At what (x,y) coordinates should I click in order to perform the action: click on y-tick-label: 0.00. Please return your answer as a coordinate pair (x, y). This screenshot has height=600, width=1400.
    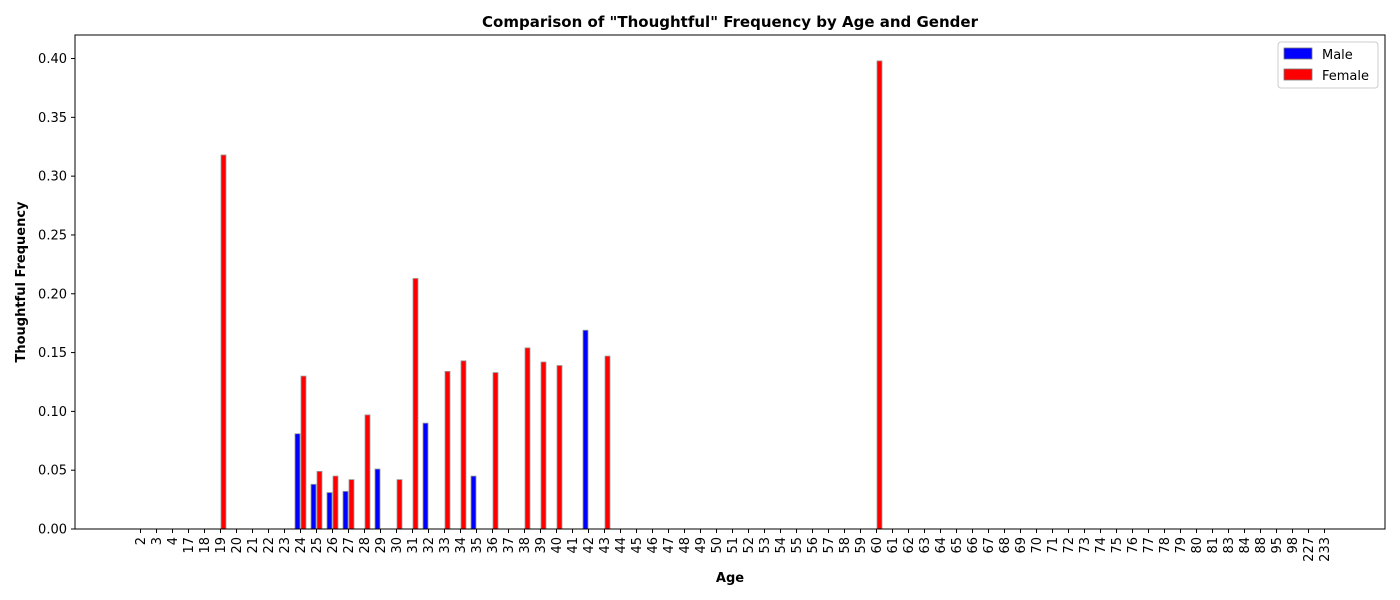
    Looking at the image, I should click on (52, 530).